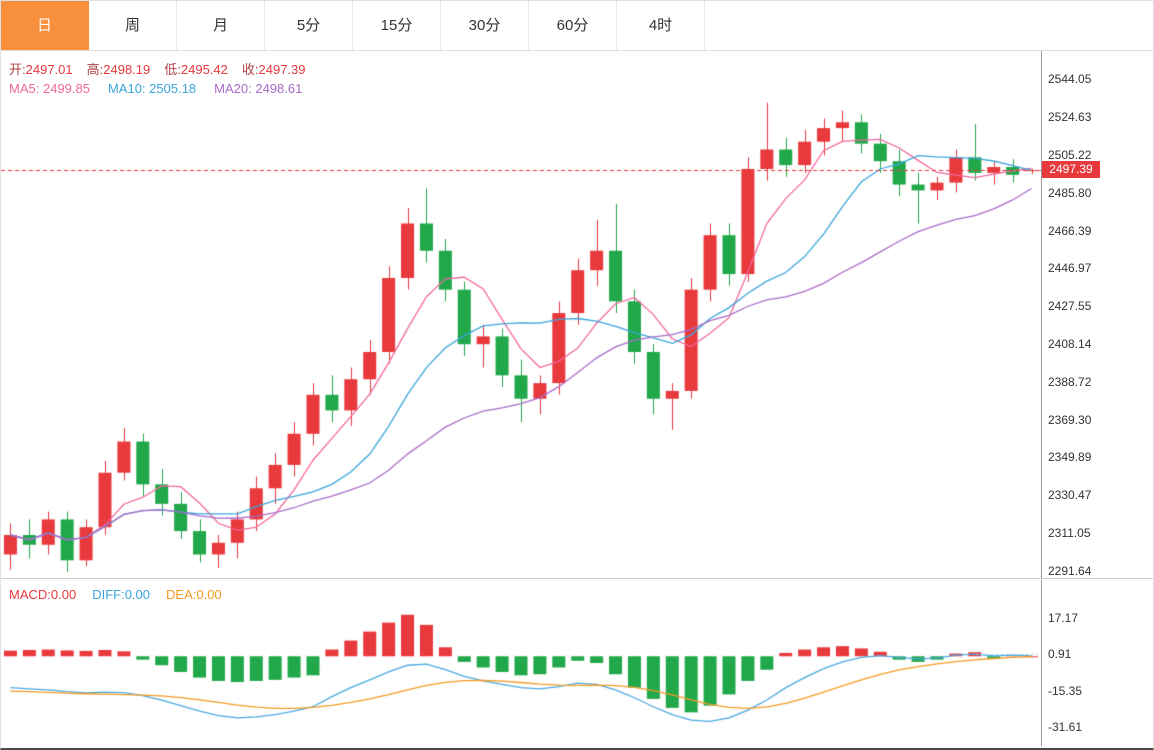  I want to click on tab-60min: 60分, so click(573, 25).